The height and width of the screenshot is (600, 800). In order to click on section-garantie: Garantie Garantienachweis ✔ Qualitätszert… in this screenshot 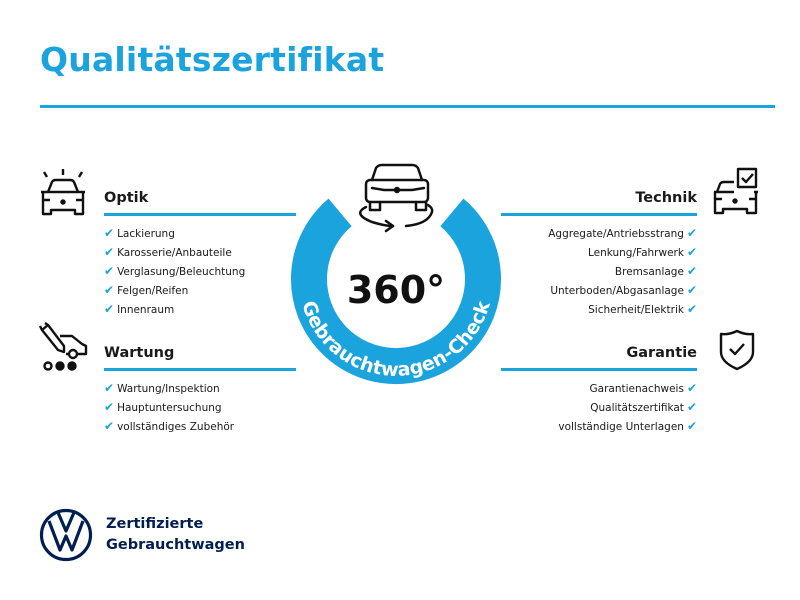, I will do `click(599, 389)`.